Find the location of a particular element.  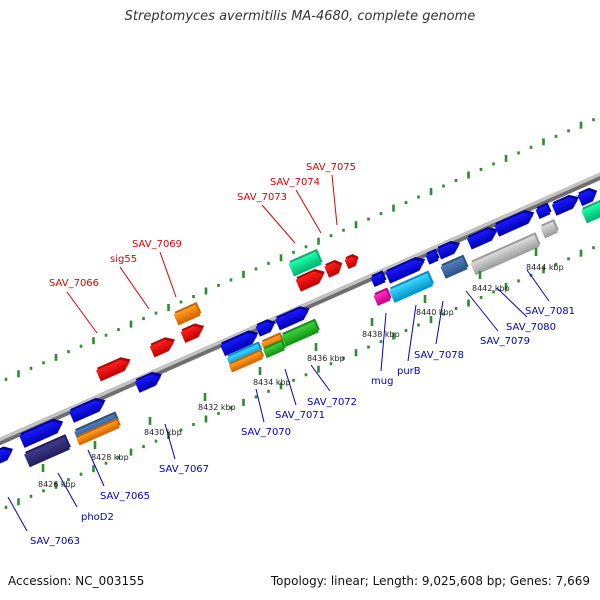

lower-gene-label: mug is located at coordinates (382, 381).